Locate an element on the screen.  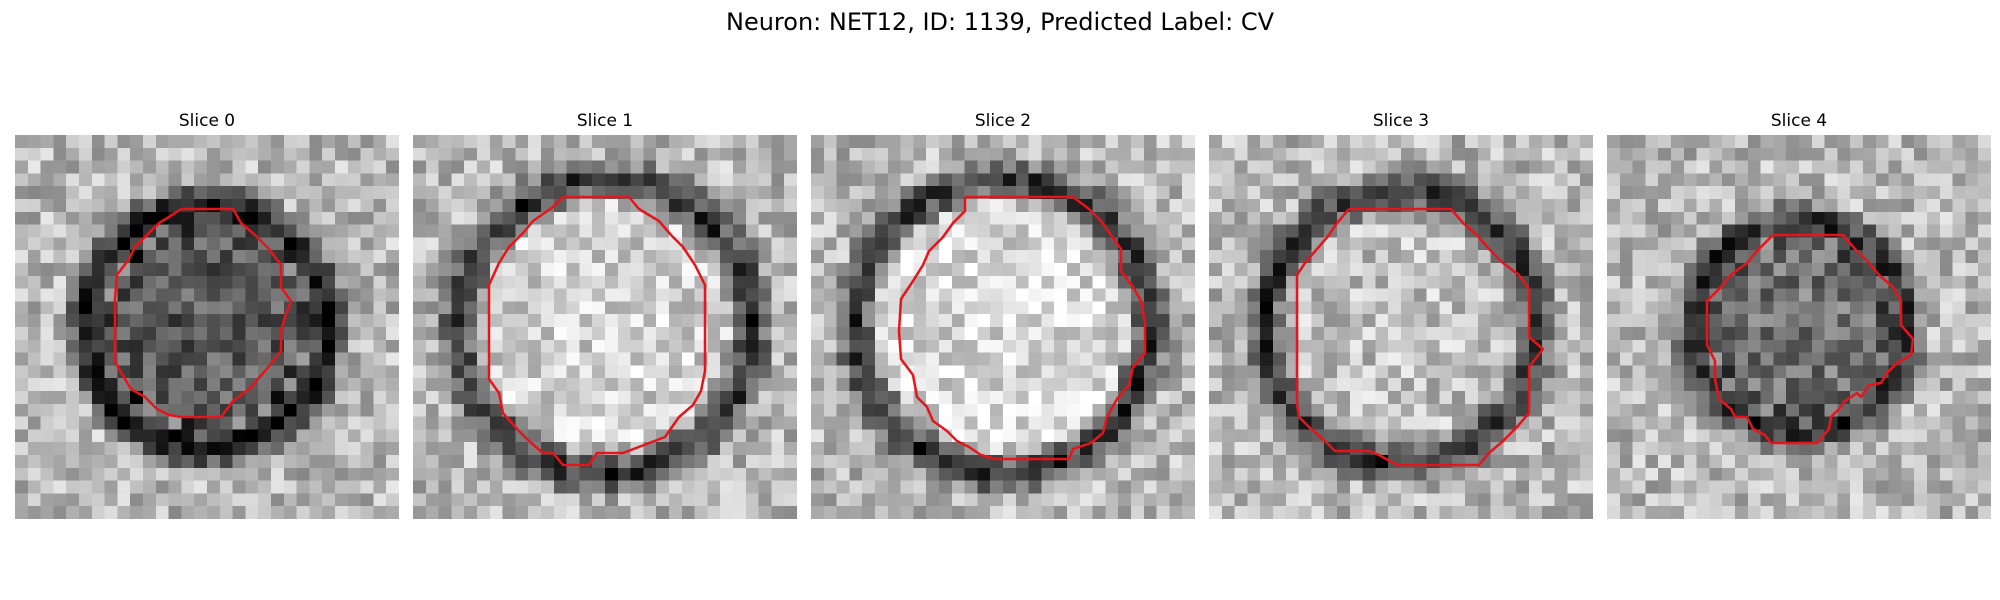
slice-title-1: Slice 1 is located at coordinates (605, 121).